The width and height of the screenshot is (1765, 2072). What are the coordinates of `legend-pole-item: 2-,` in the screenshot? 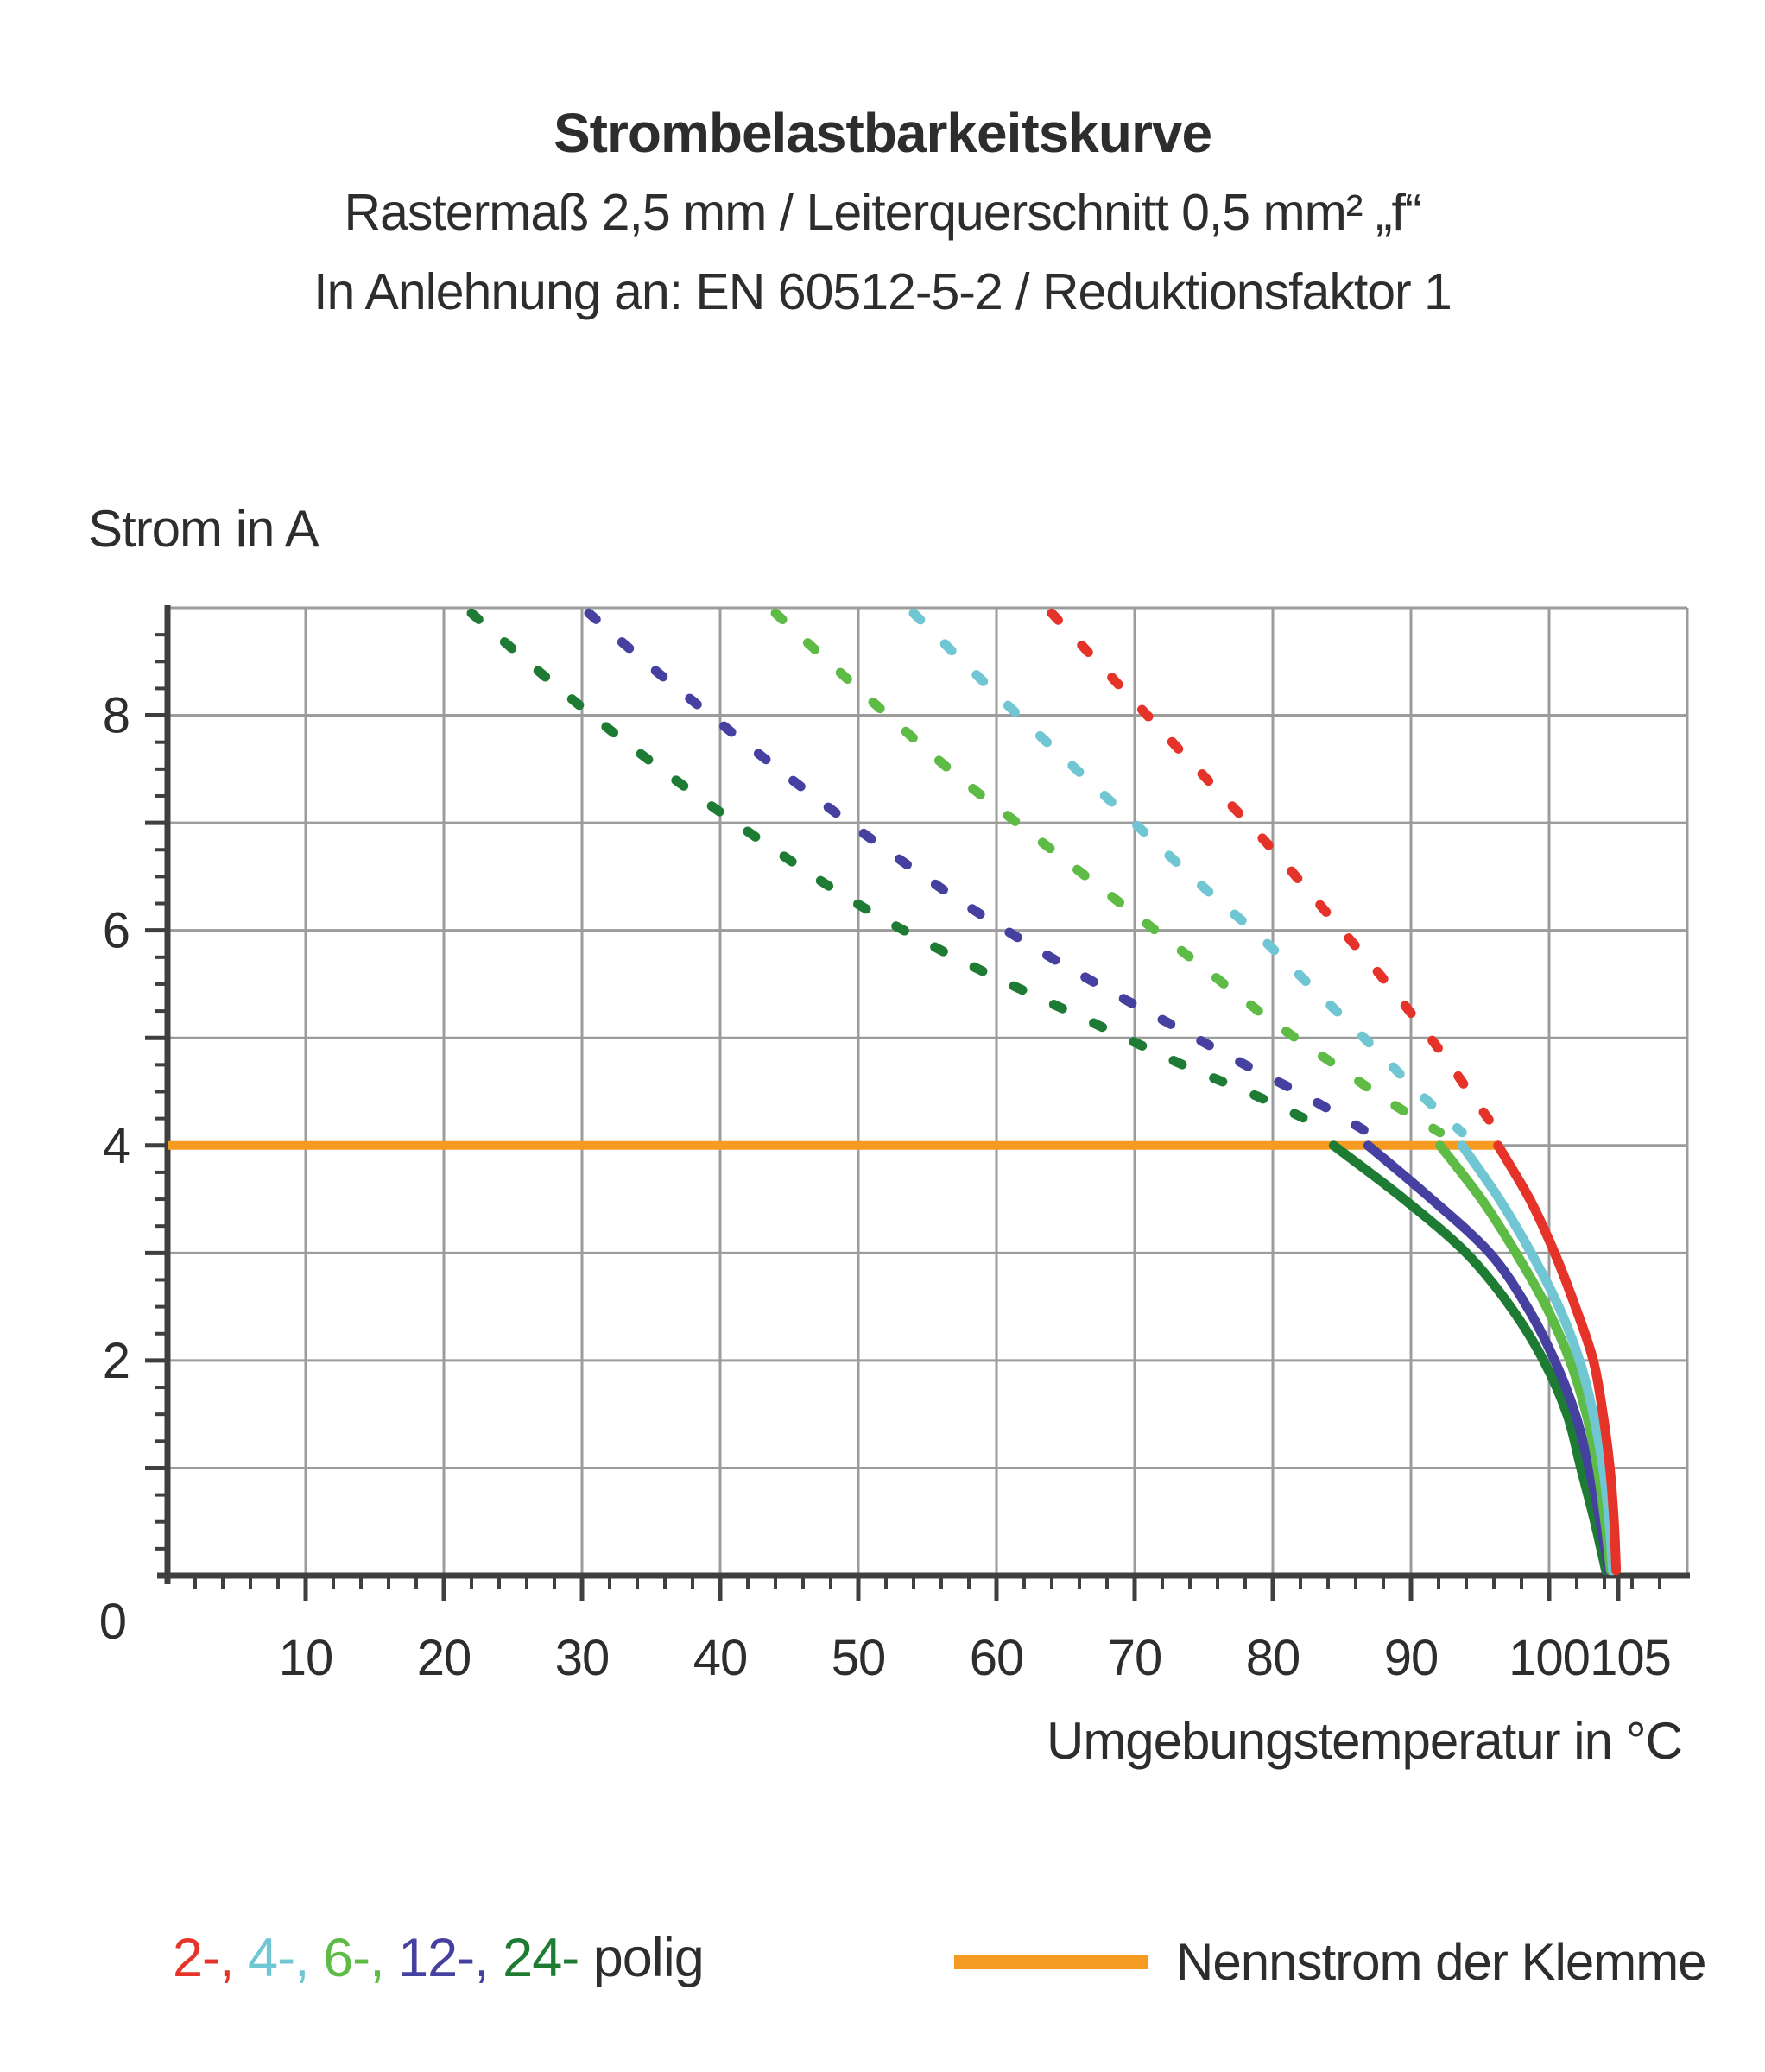 It's located at (211, 1958).